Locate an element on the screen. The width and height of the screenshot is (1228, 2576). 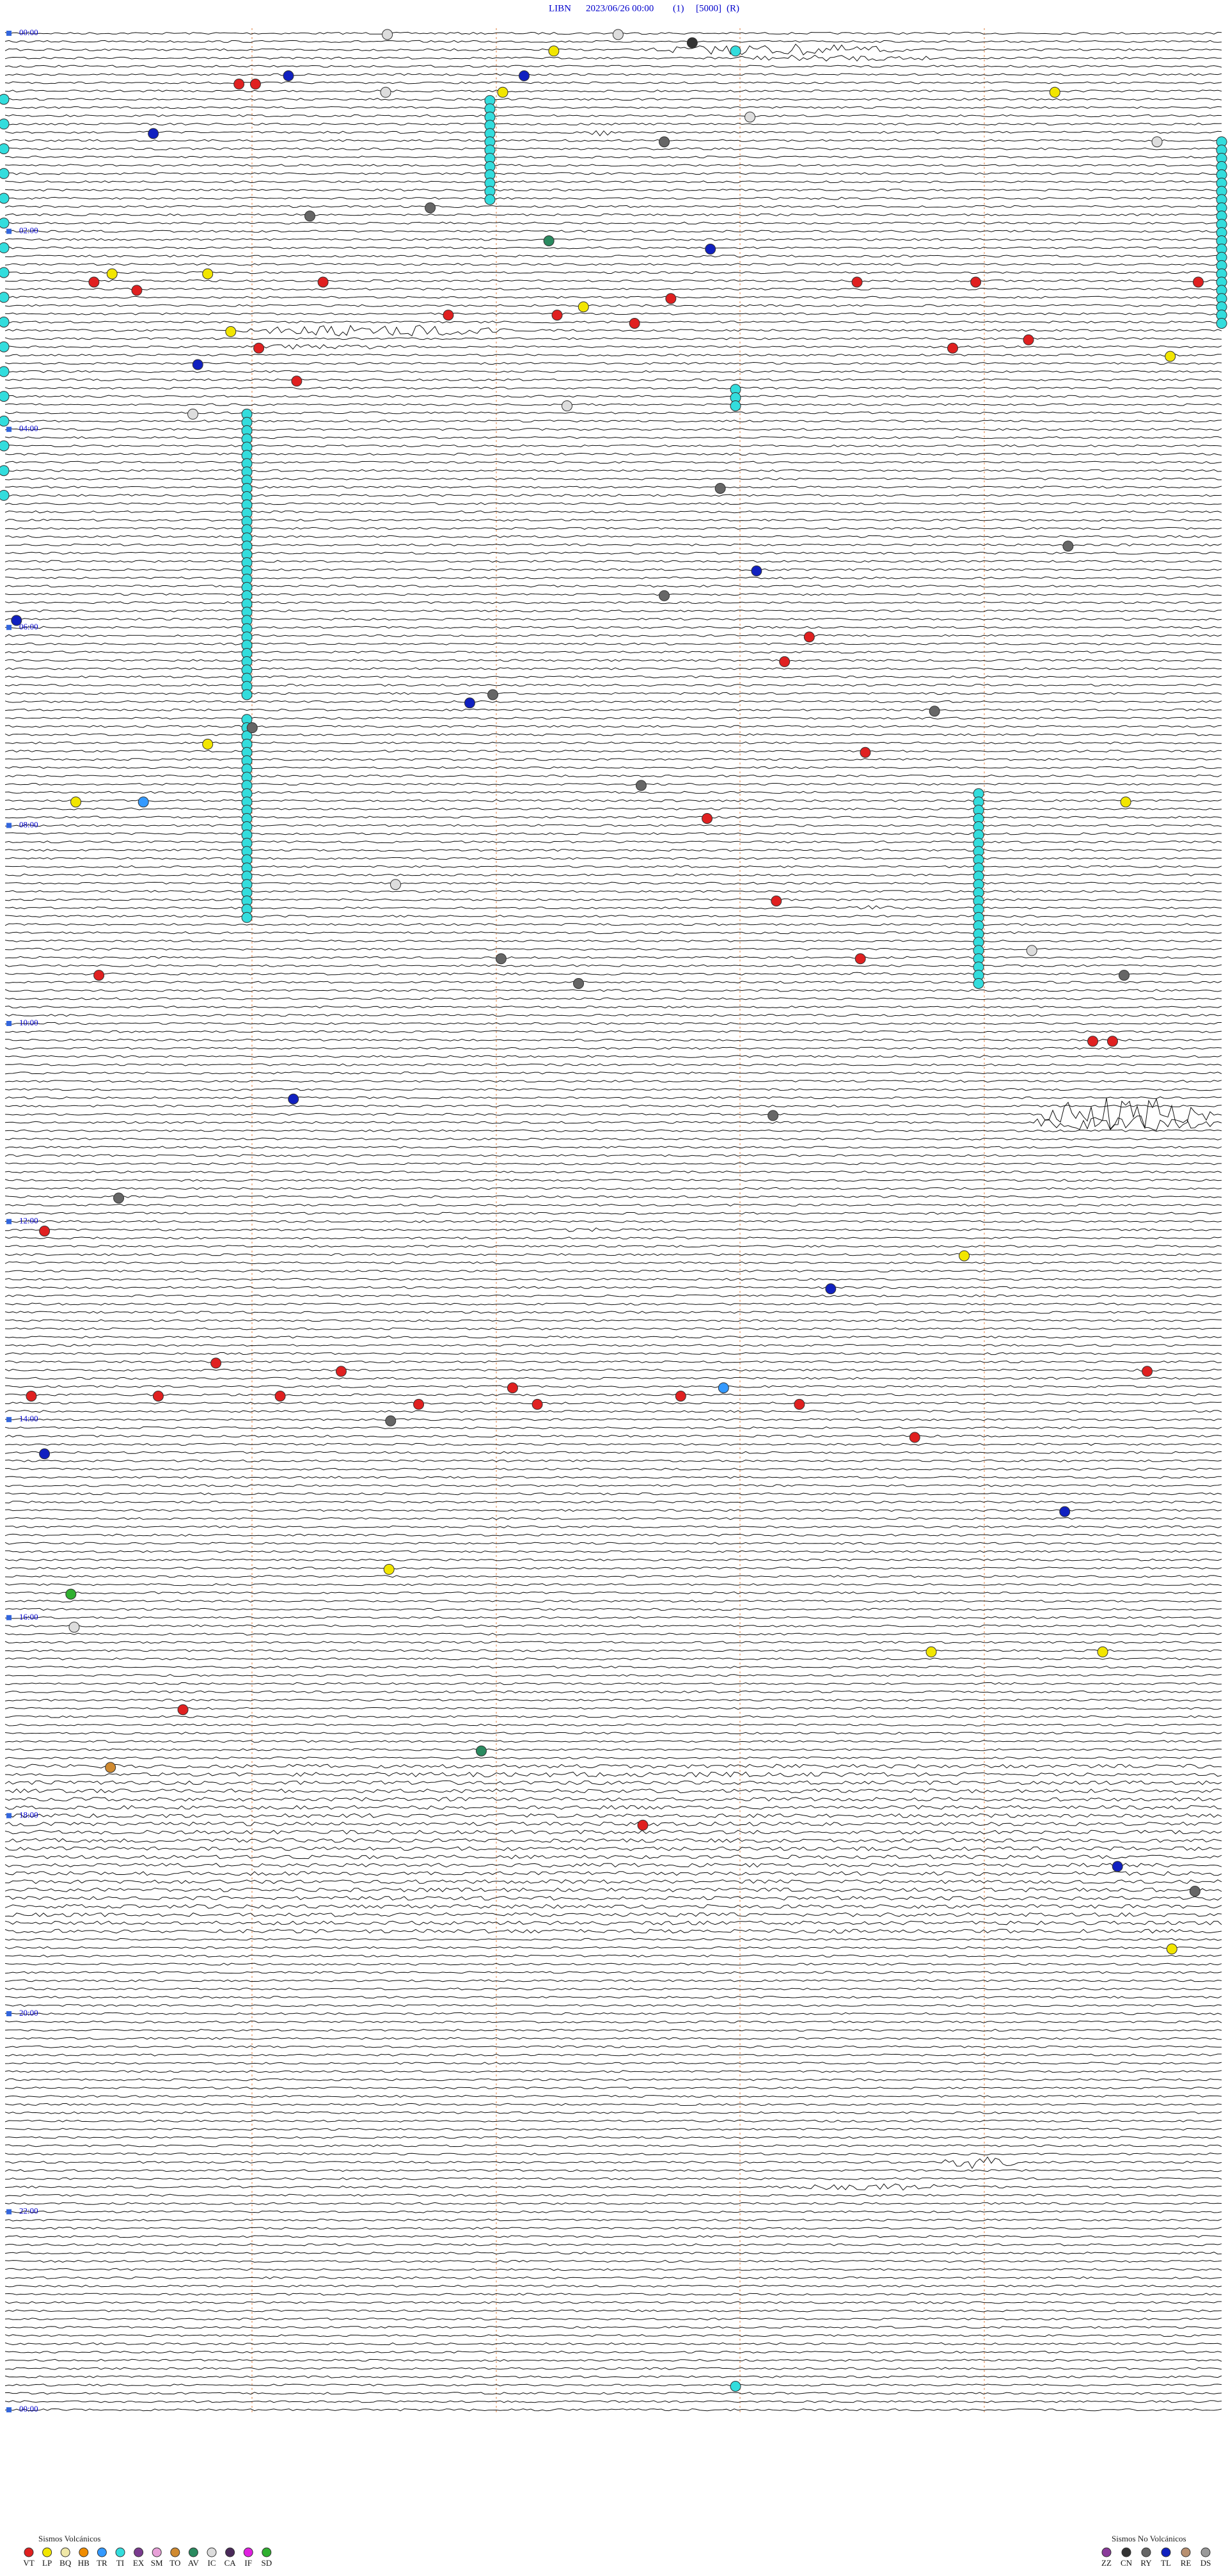
legend-label: TO is located at coordinates (174, 2563).